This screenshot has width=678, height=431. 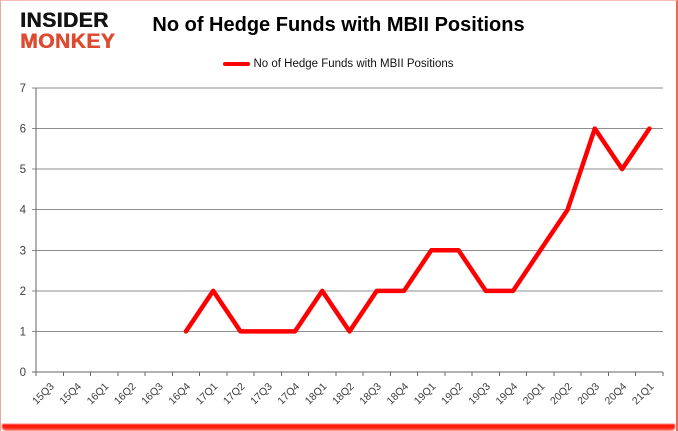 What do you see at coordinates (23, 211) in the screenshot?
I see `y-axis-tick-label: 4` at bounding box center [23, 211].